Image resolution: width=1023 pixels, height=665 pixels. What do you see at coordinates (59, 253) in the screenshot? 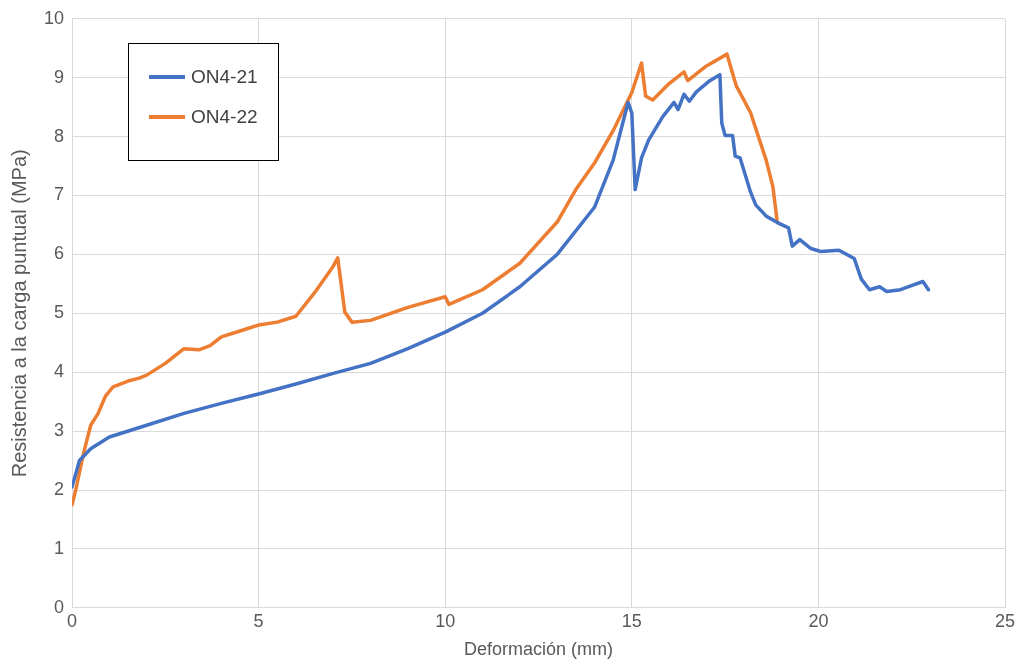
I see `y-tick-label: 6` at bounding box center [59, 253].